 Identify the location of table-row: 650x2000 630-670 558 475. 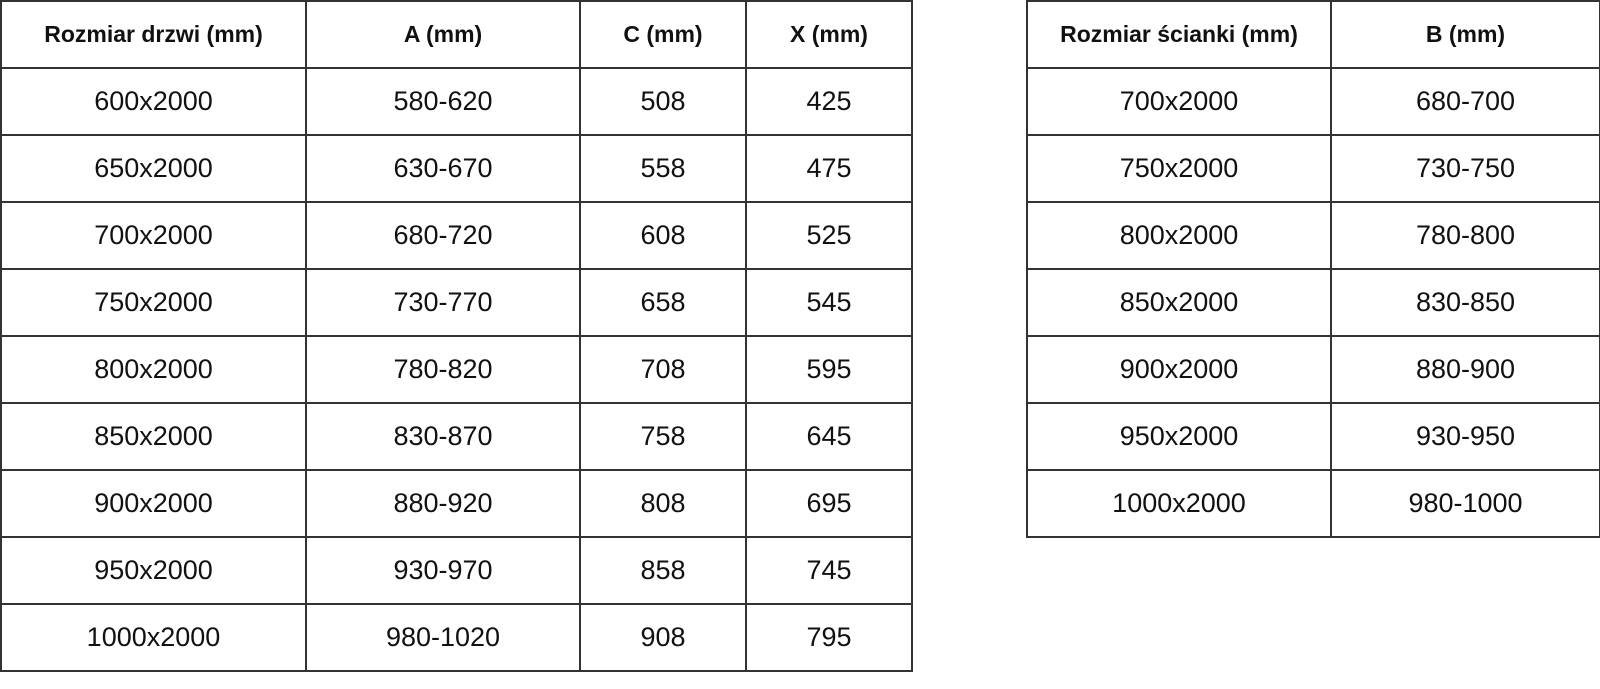
(456, 168).